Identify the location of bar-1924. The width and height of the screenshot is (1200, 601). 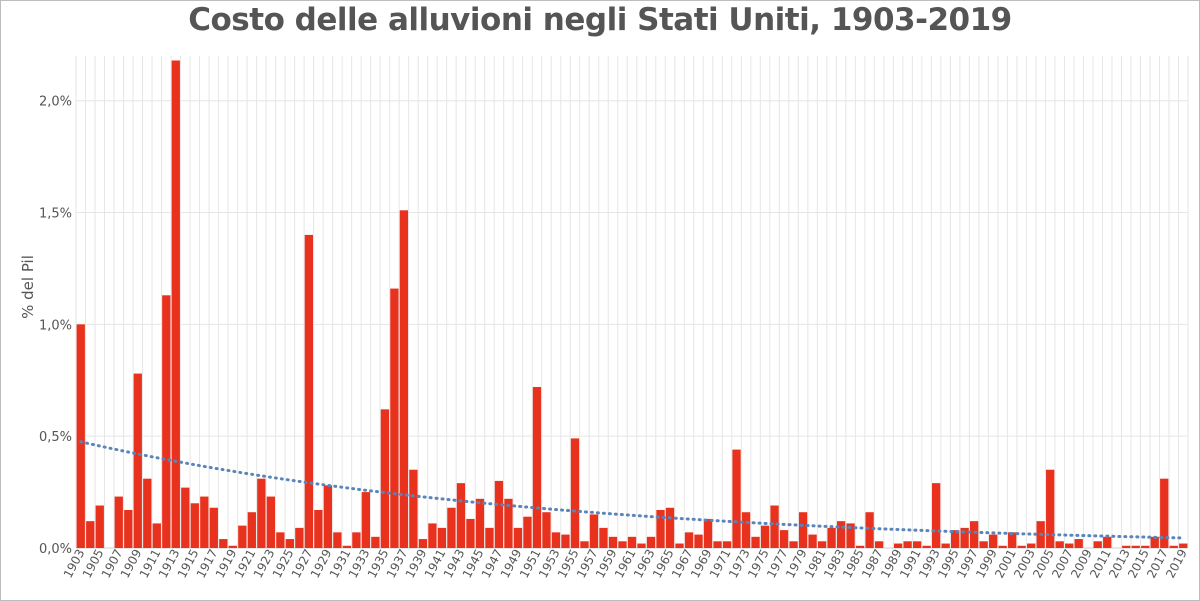
(280, 540).